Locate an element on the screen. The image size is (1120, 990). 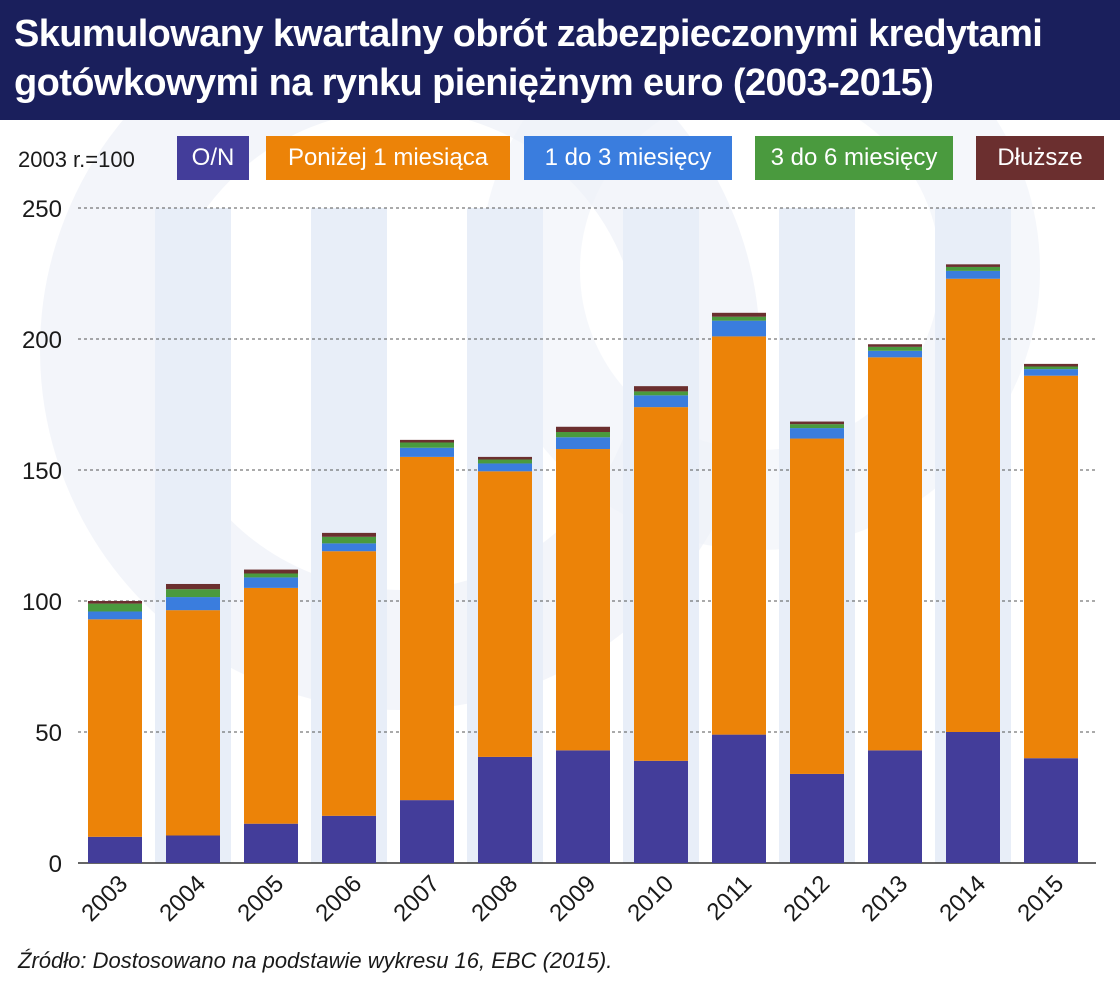
legend-item: Dłuższe is located at coordinates (1040, 158).